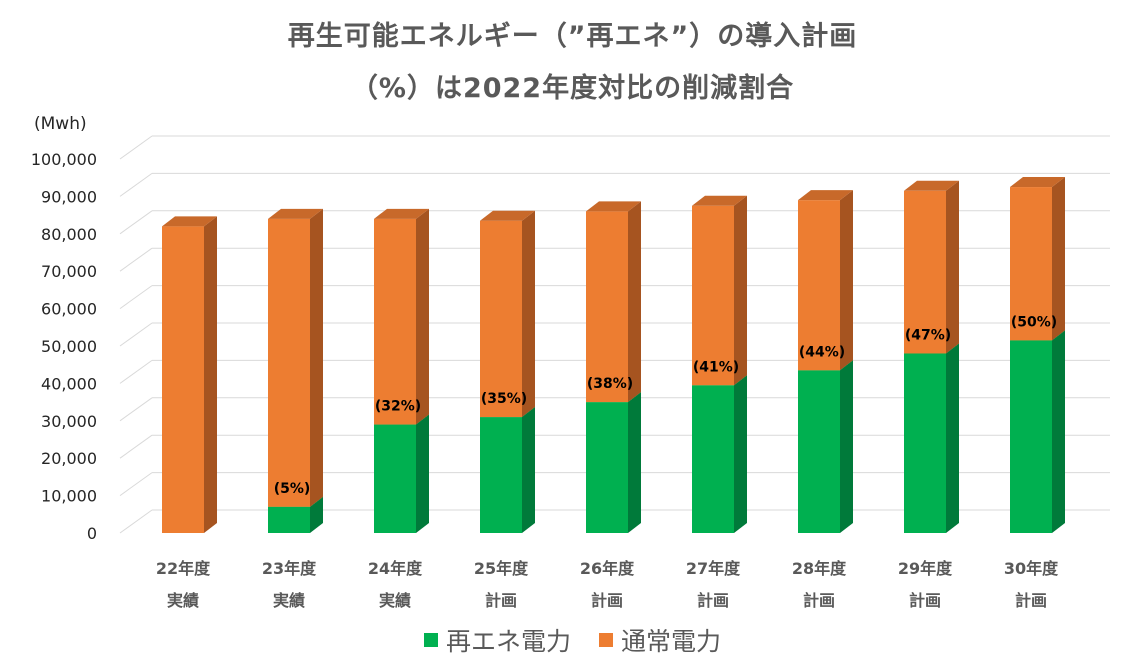 This screenshot has width=1145, height=672. I want to click on y-tick-label: 0, so click(92, 533).